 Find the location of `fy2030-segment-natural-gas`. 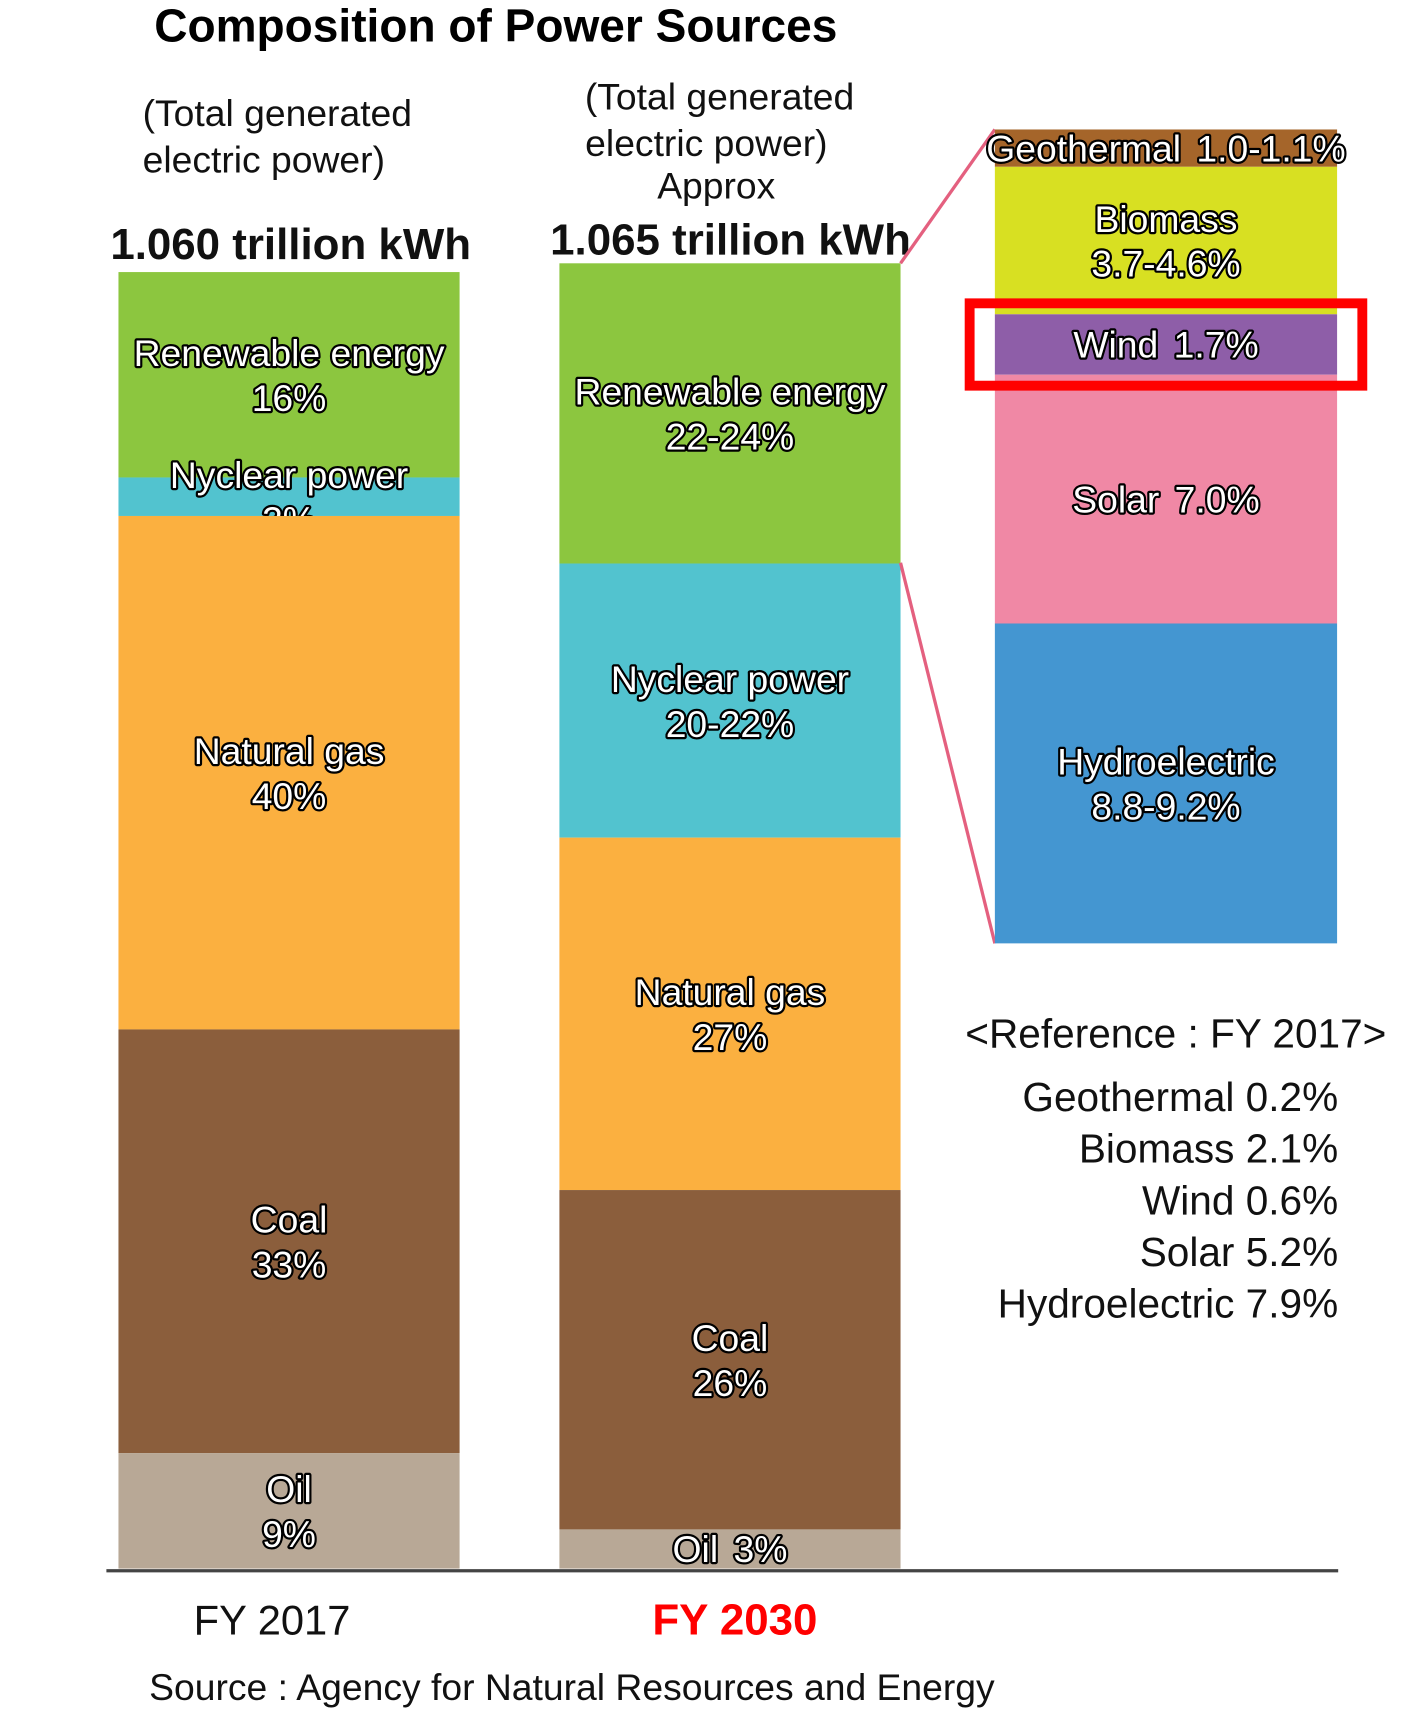

fy2030-segment-natural-gas is located at coordinates (730, 1014).